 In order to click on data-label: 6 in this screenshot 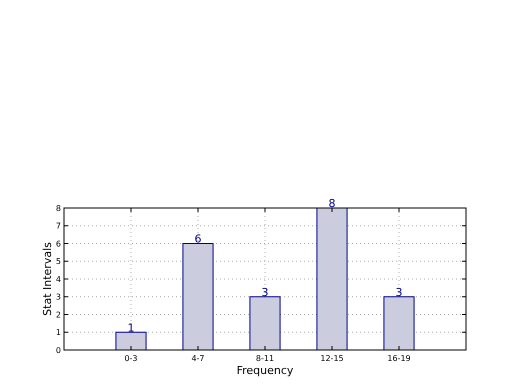, I will do `click(198, 239)`.